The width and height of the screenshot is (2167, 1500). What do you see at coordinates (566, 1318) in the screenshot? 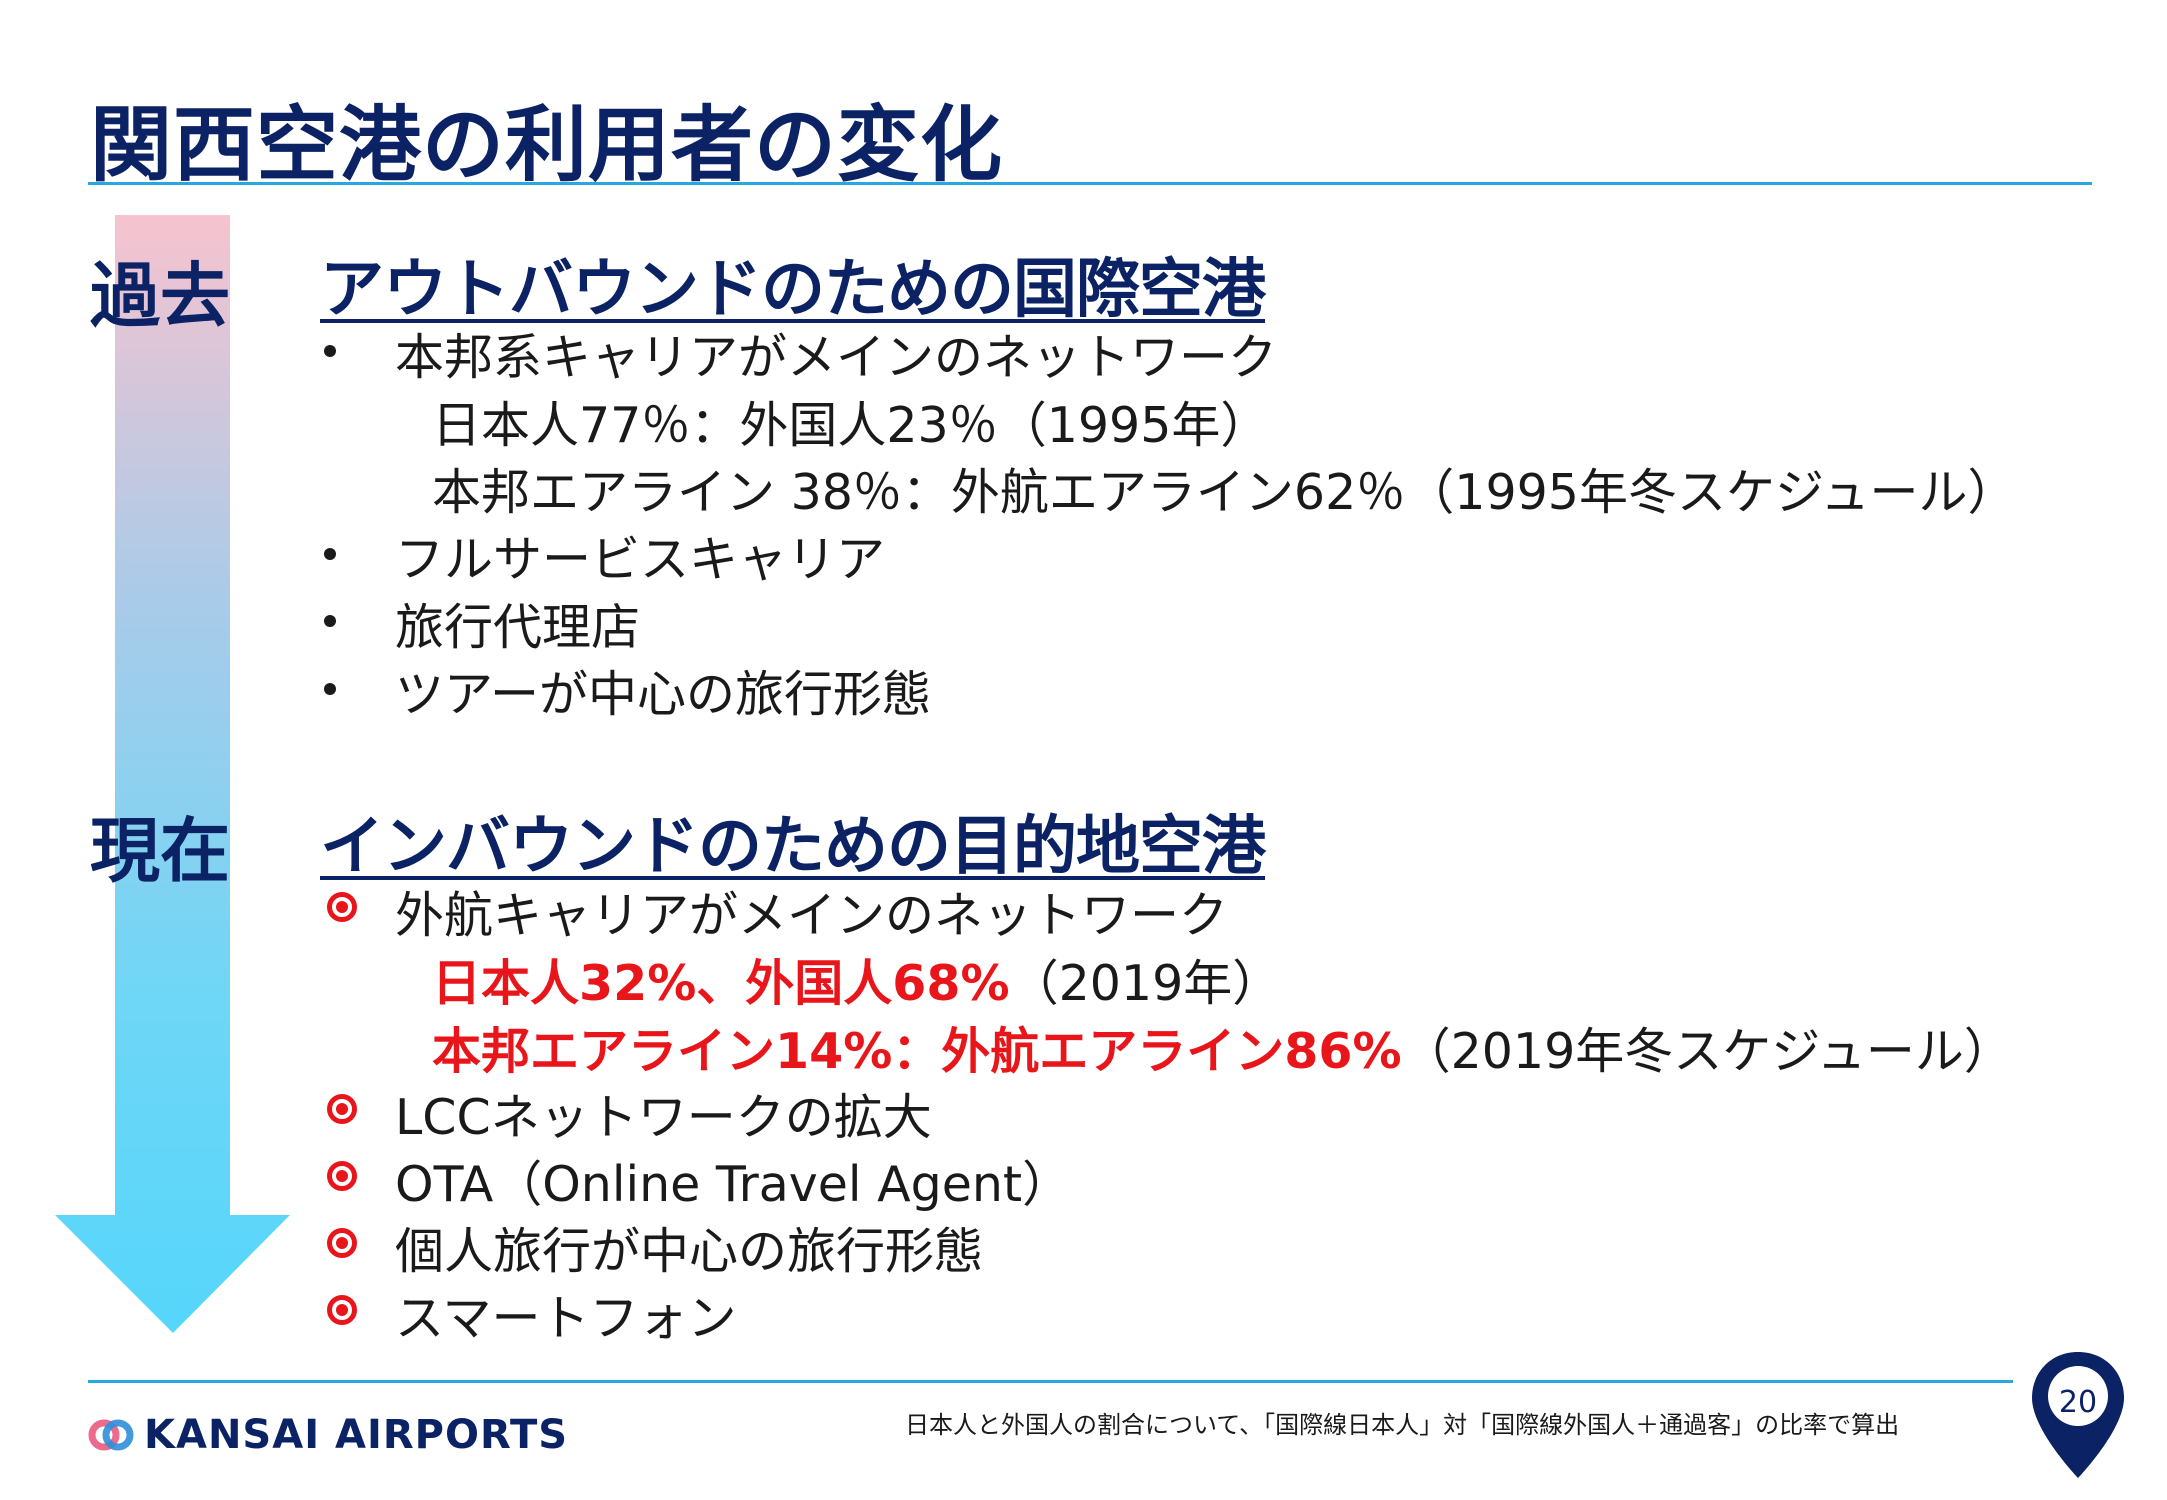
I see `list-item: スマートフォン` at bounding box center [566, 1318].